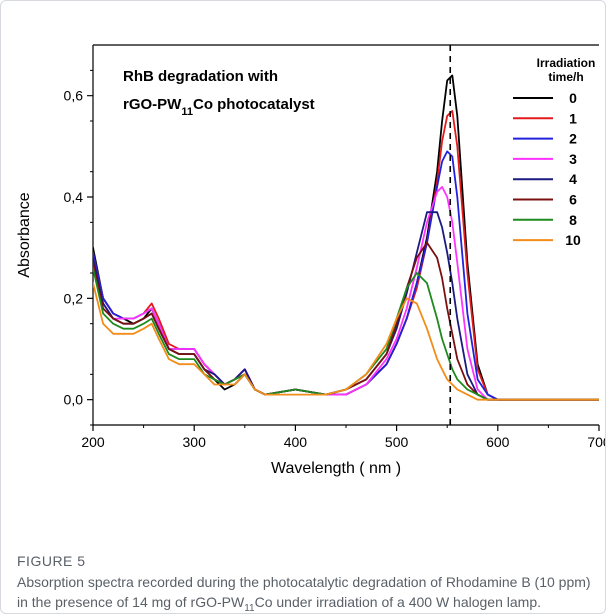  Describe the element at coordinates (596, 442) in the screenshot. I see `x-tick-label-5: 700` at that location.